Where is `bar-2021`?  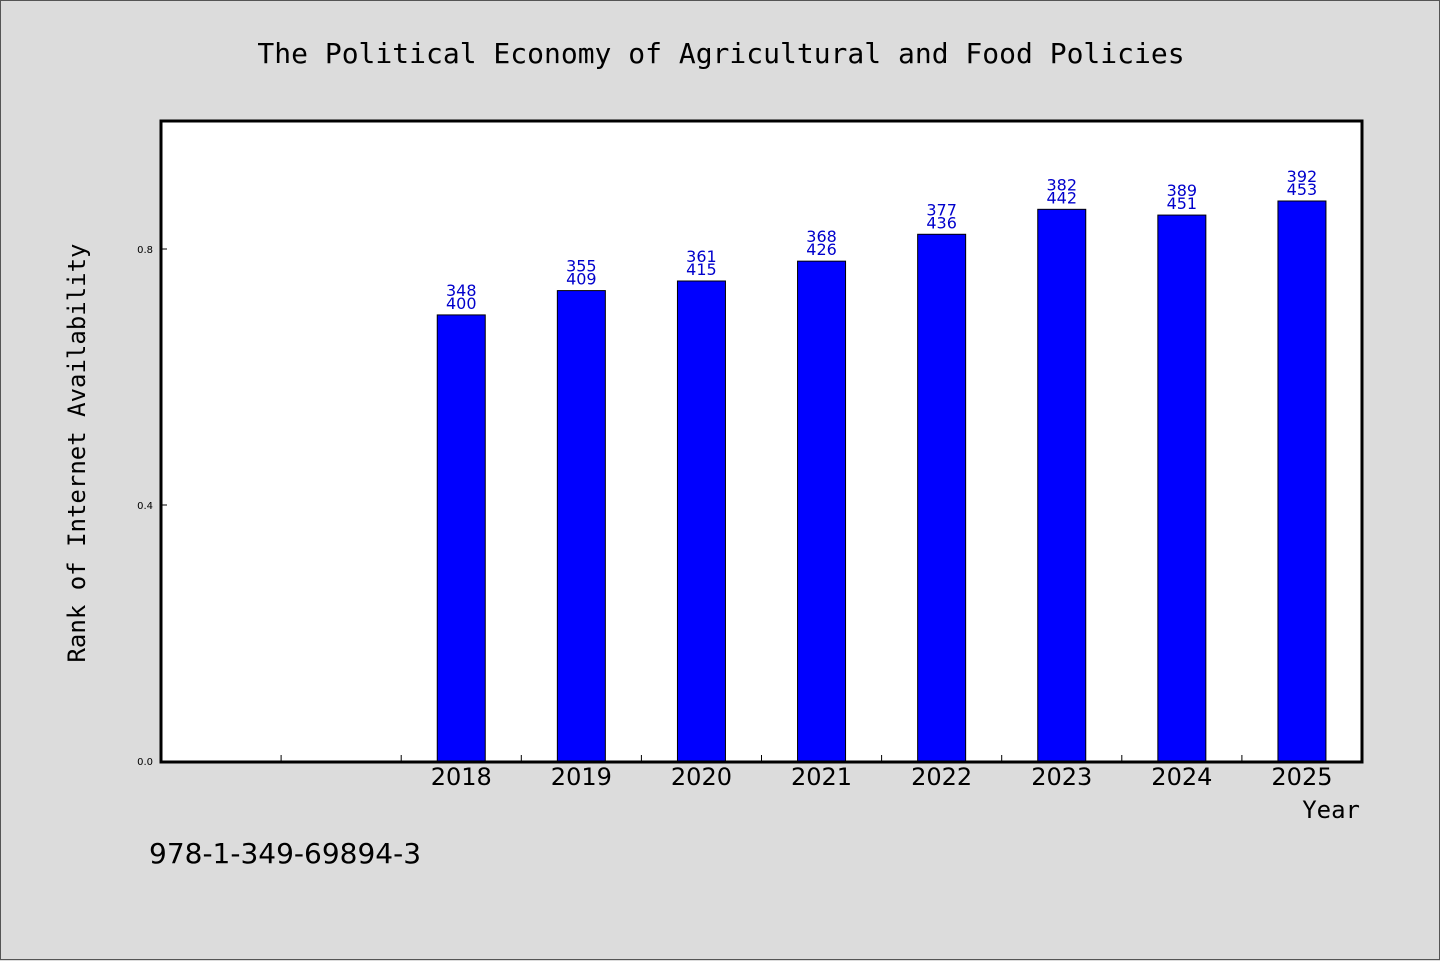 bar-2021 is located at coordinates (822, 511).